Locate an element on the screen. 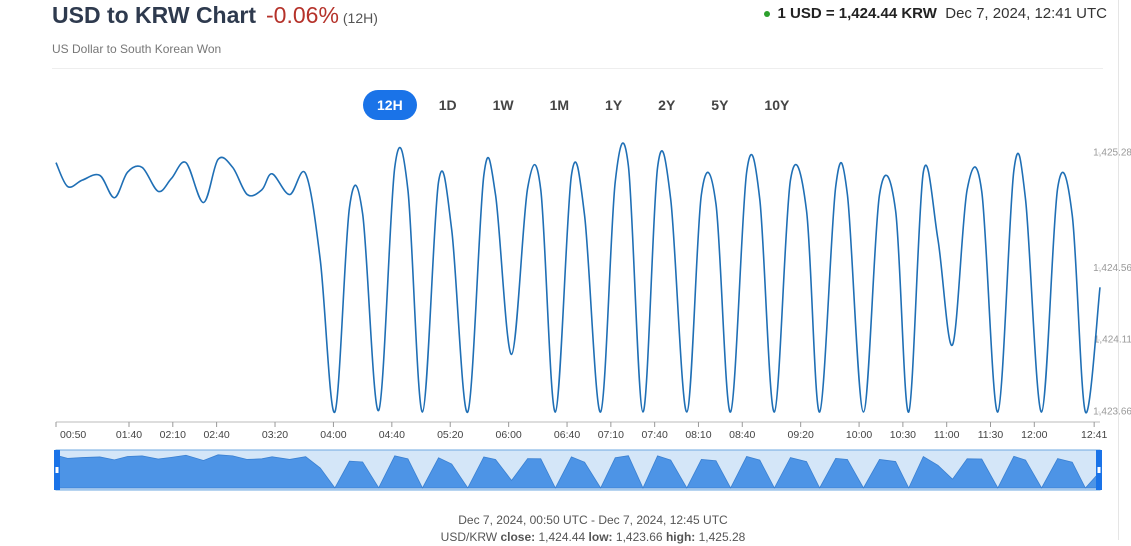 The image size is (1131, 546). title: USD to KRW Chart is located at coordinates (154, 15).